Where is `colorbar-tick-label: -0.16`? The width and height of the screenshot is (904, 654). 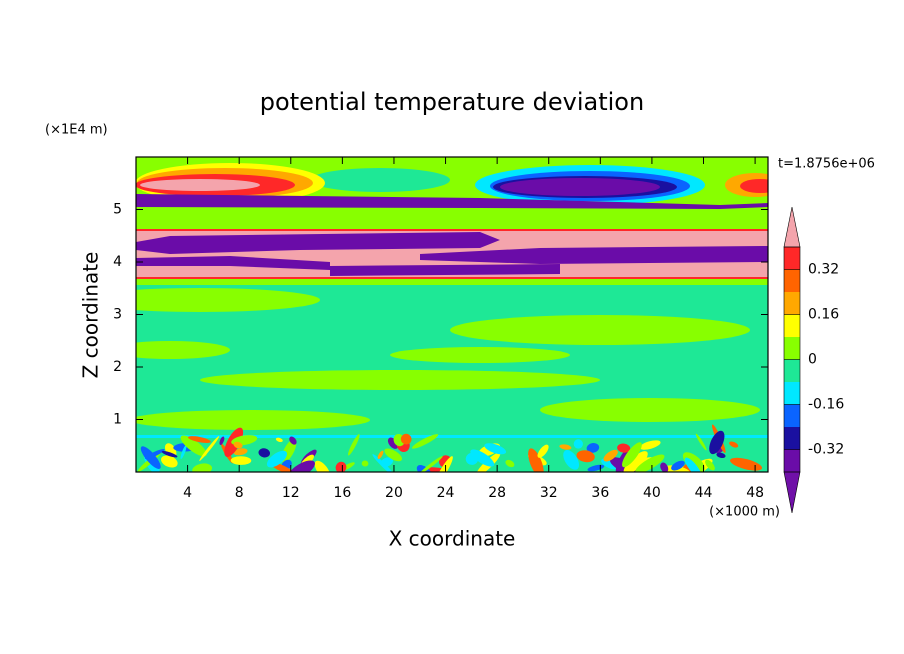 colorbar-tick-label: -0.16 is located at coordinates (826, 405).